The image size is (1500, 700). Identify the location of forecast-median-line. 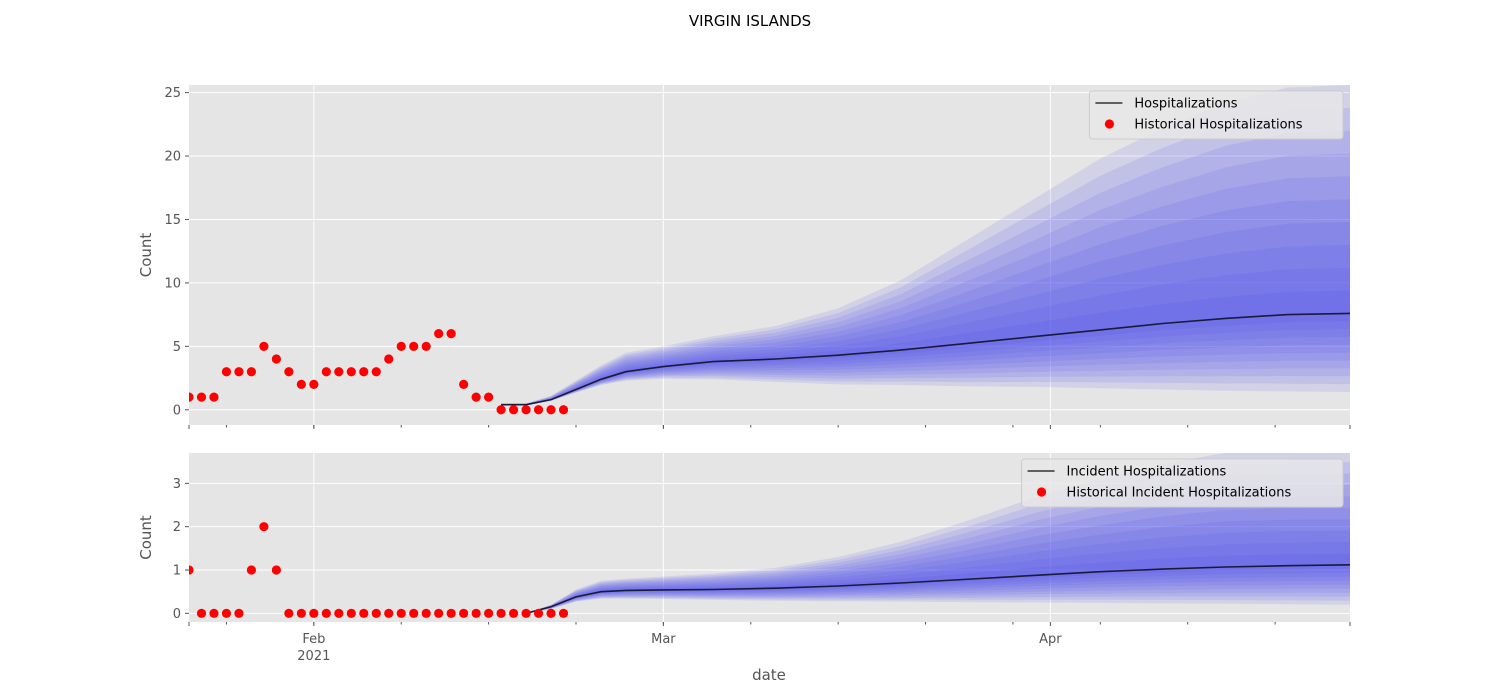
(937, 589).